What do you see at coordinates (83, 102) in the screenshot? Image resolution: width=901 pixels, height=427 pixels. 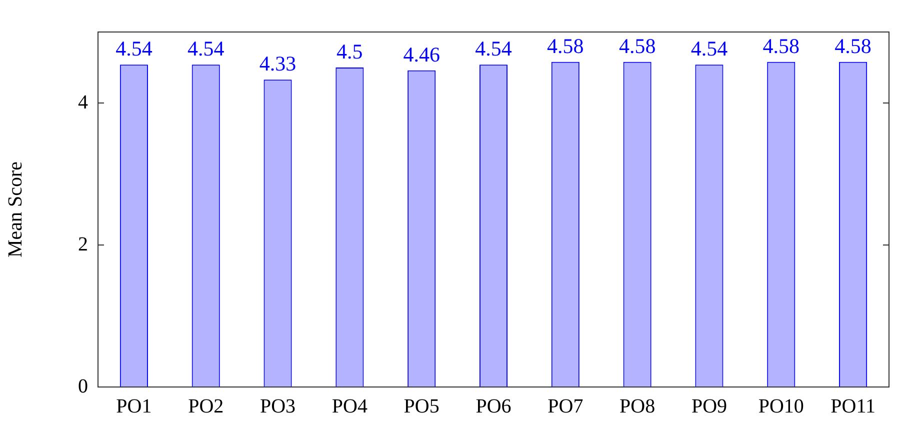 I see `y-tick-label: 4` at bounding box center [83, 102].